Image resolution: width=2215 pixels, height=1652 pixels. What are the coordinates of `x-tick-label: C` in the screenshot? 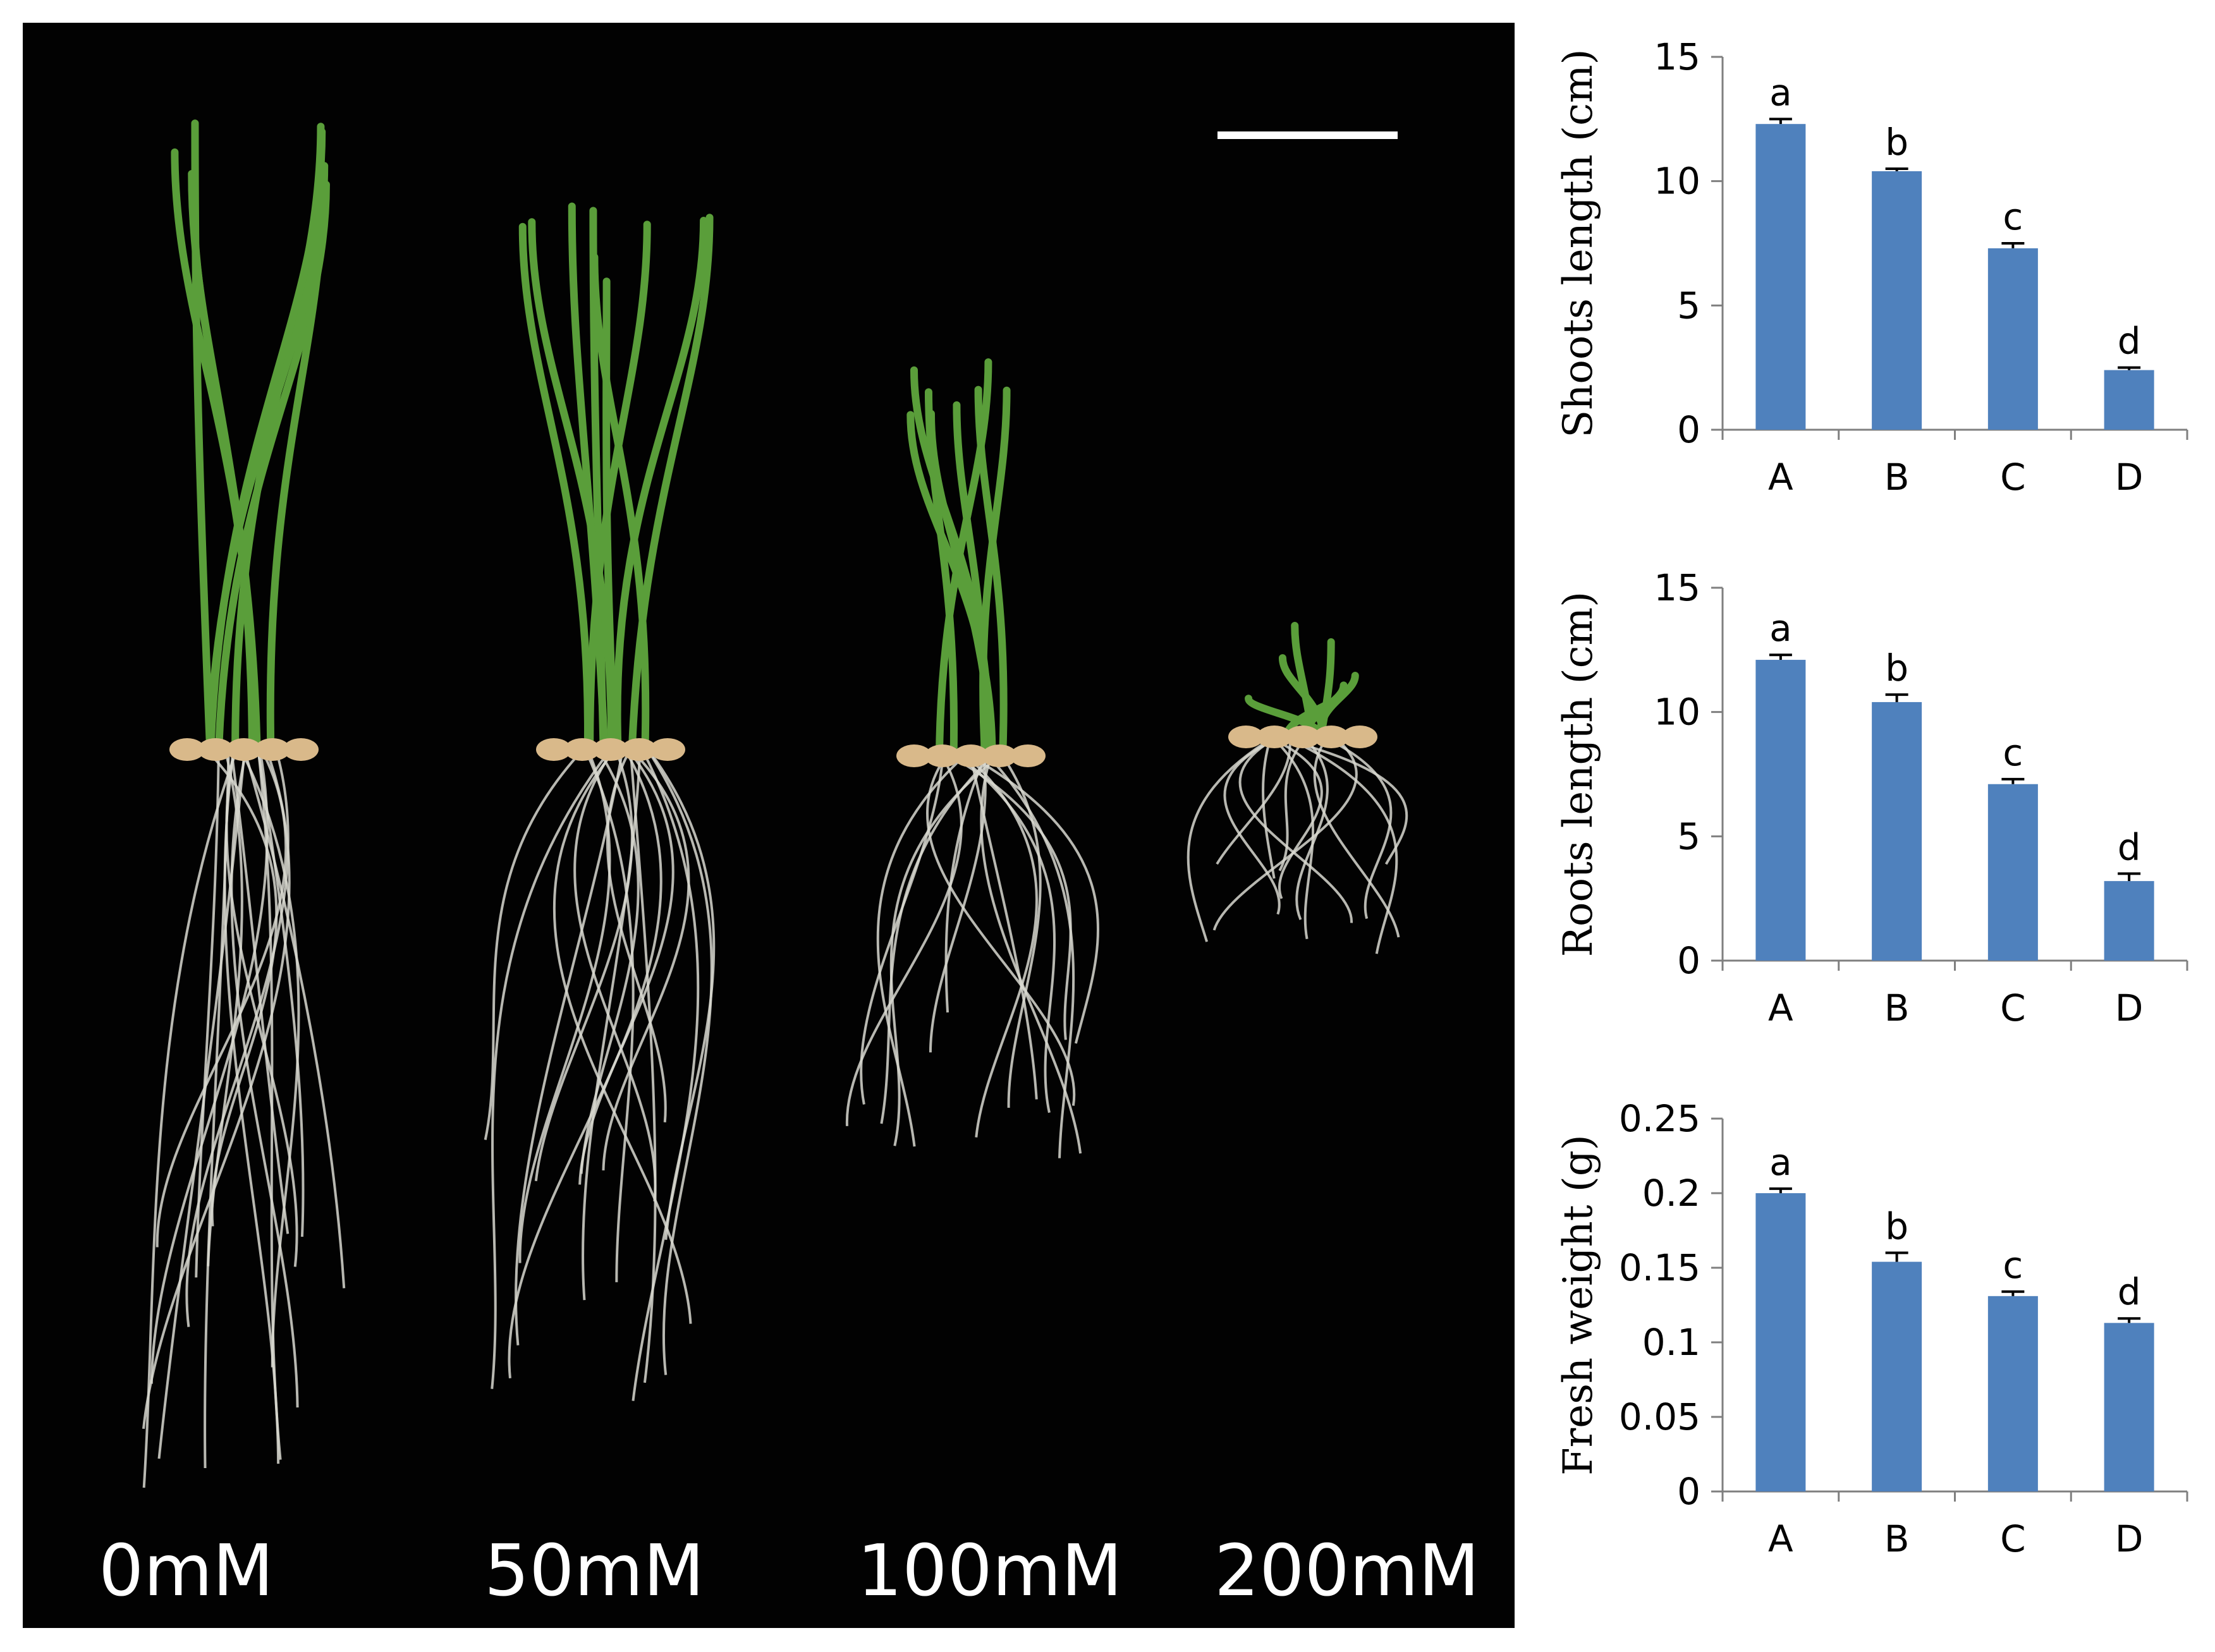 It's located at (2013, 478).